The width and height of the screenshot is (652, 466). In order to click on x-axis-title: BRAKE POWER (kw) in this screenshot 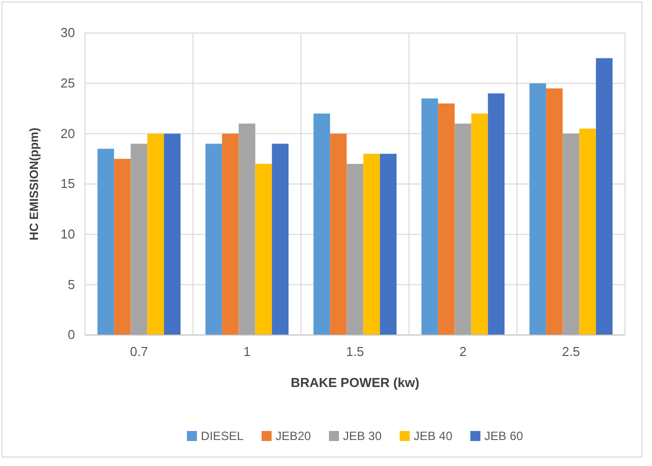, I will do `click(355, 382)`.